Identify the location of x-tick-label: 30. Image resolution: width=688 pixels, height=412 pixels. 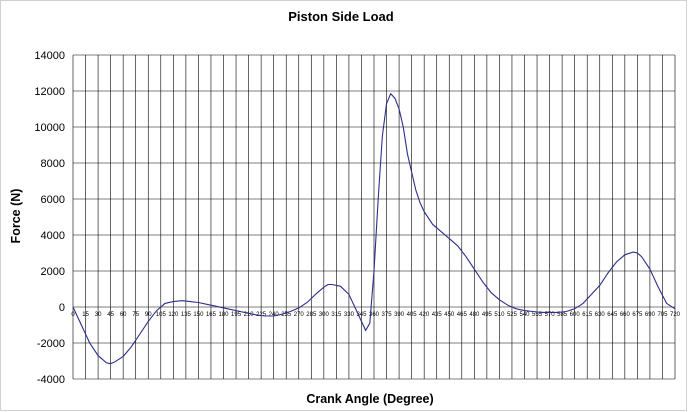
(98, 315).